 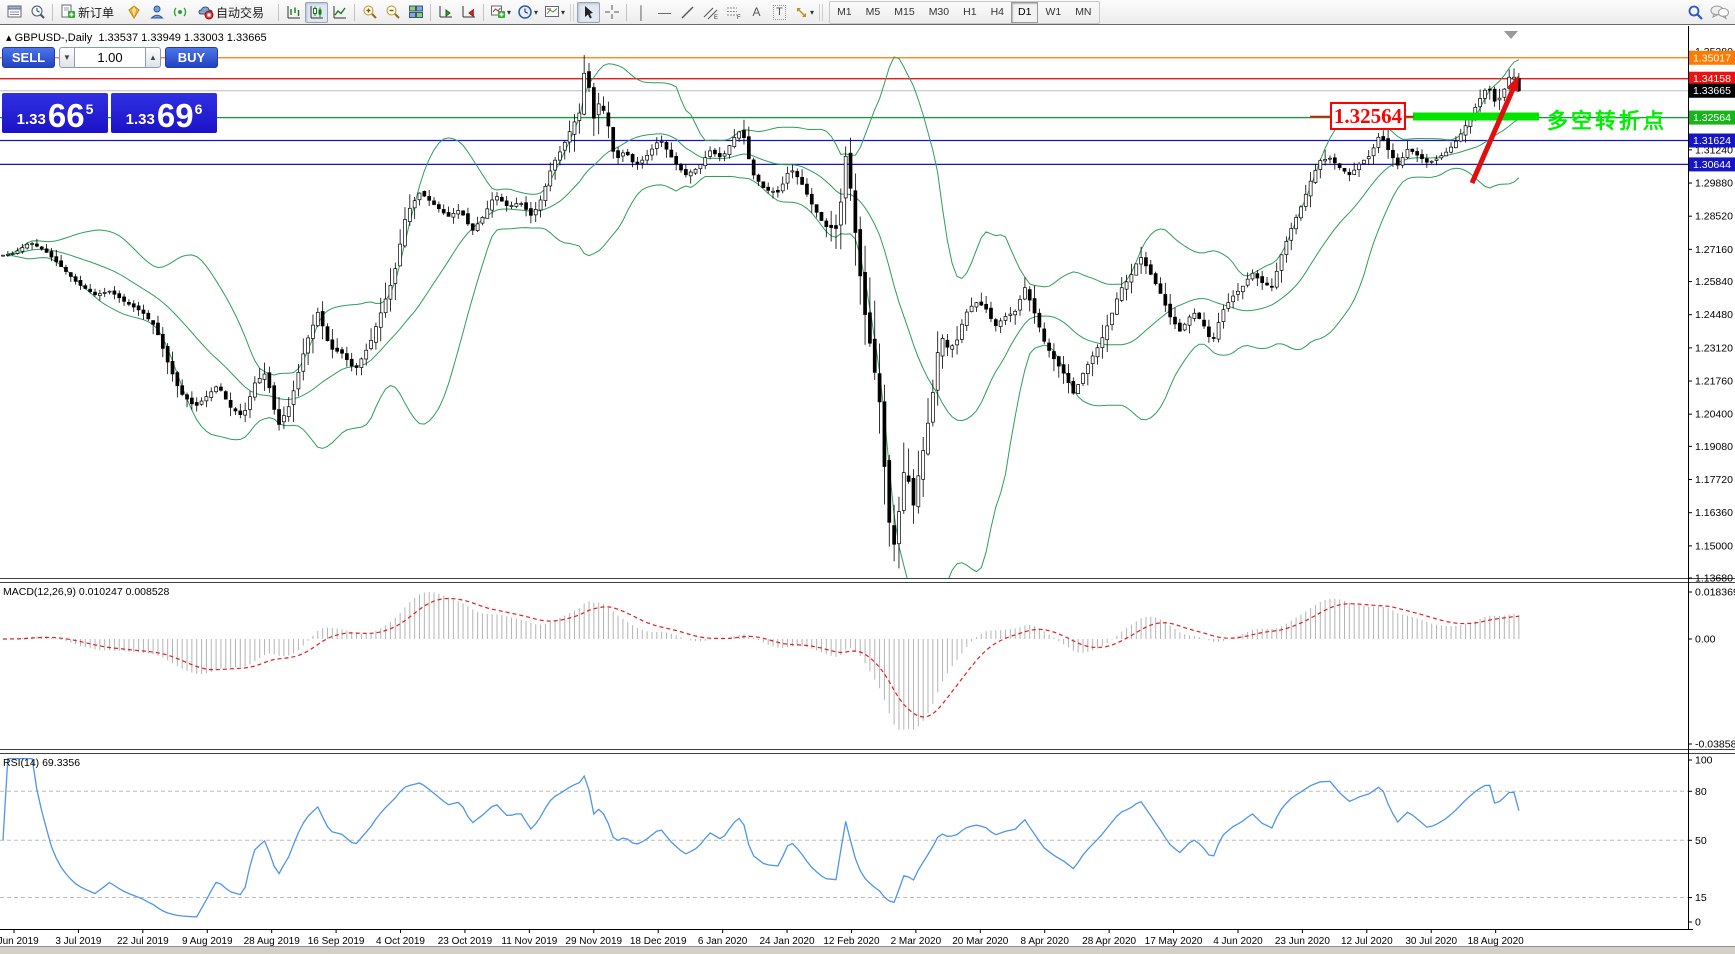 What do you see at coordinates (1714, 250) in the screenshot?
I see `svg-text: 1.27160` at bounding box center [1714, 250].